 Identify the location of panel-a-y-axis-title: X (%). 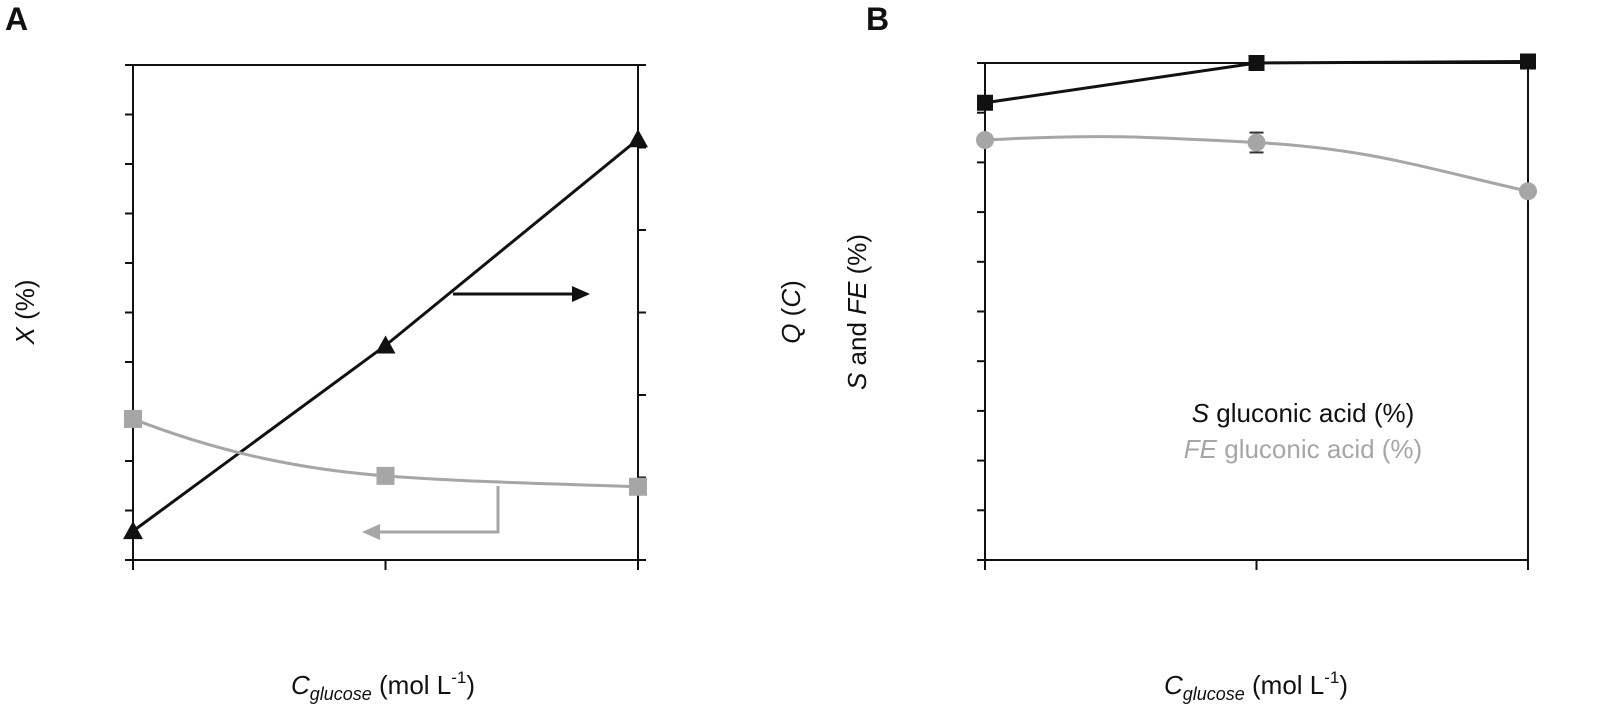
(25, 312).